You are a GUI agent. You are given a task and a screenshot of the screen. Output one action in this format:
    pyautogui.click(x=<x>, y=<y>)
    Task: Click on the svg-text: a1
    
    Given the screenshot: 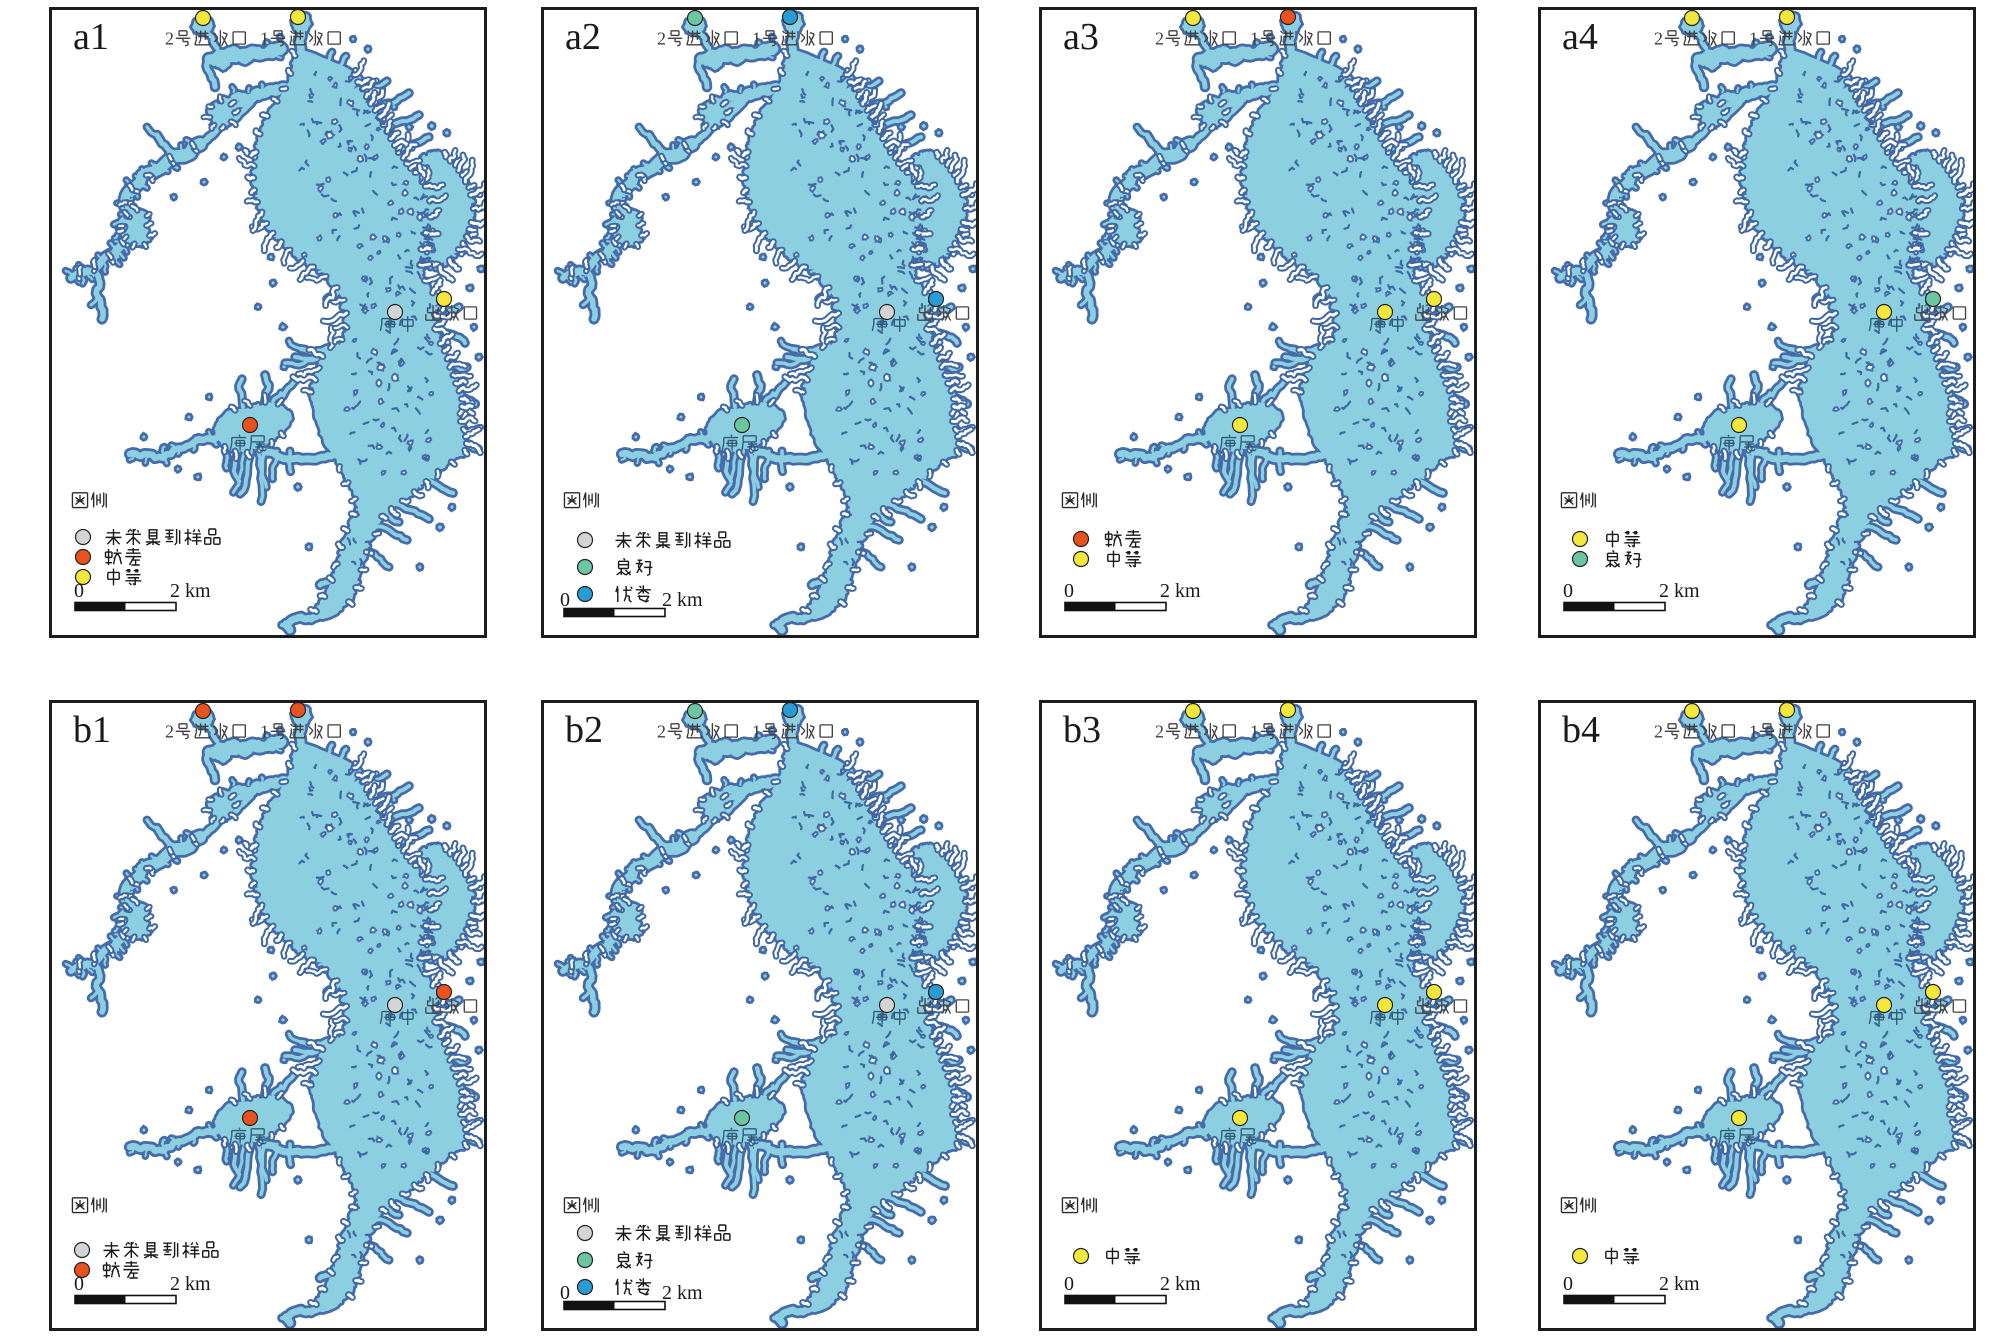 What is the action you would take?
    pyautogui.click(x=91, y=37)
    